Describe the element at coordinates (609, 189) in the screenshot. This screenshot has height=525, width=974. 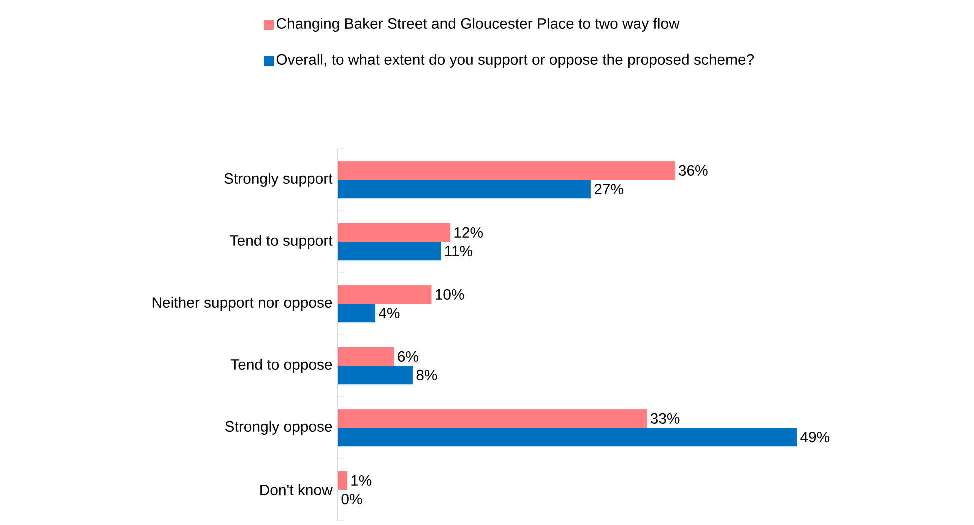
I see `data-label: 27%` at that location.